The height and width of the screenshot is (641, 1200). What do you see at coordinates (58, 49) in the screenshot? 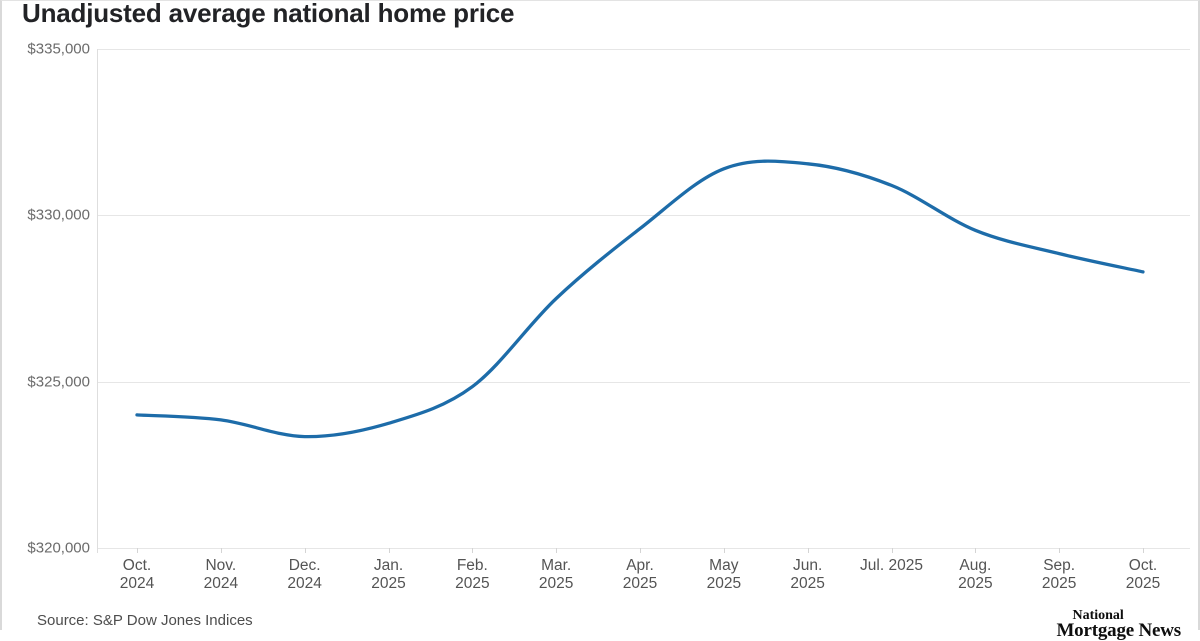
I see `y-axis-label: $335,000` at bounding box center [58, 49].